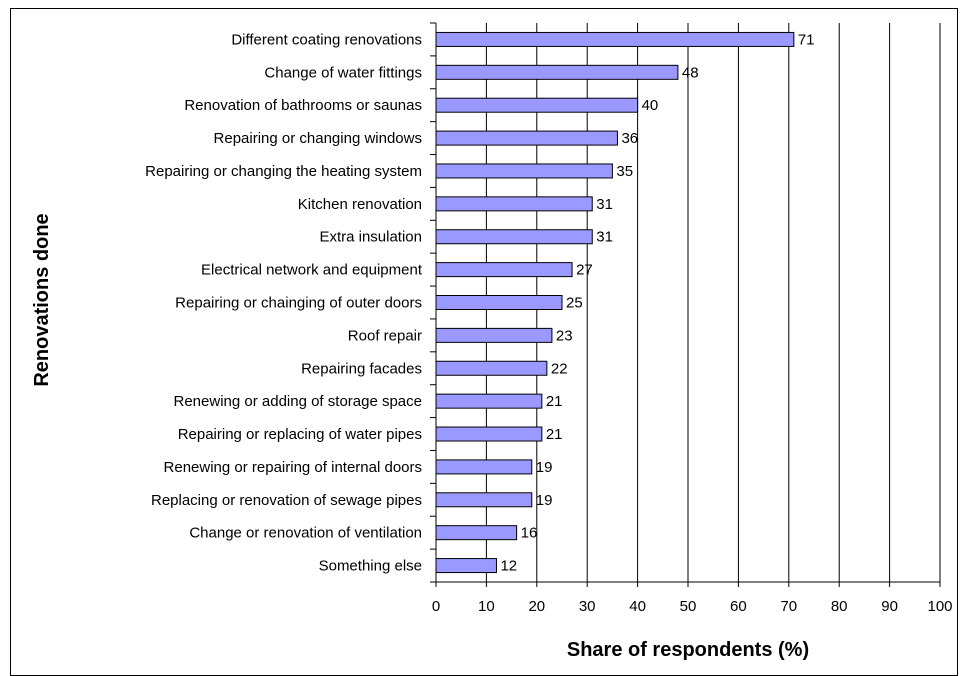 This screenshot has height=676, width=960. What do you see at coordinates (637, 606) in the screenshot?
I see `x-tick-label: 40` at bounding box center [637, 606].